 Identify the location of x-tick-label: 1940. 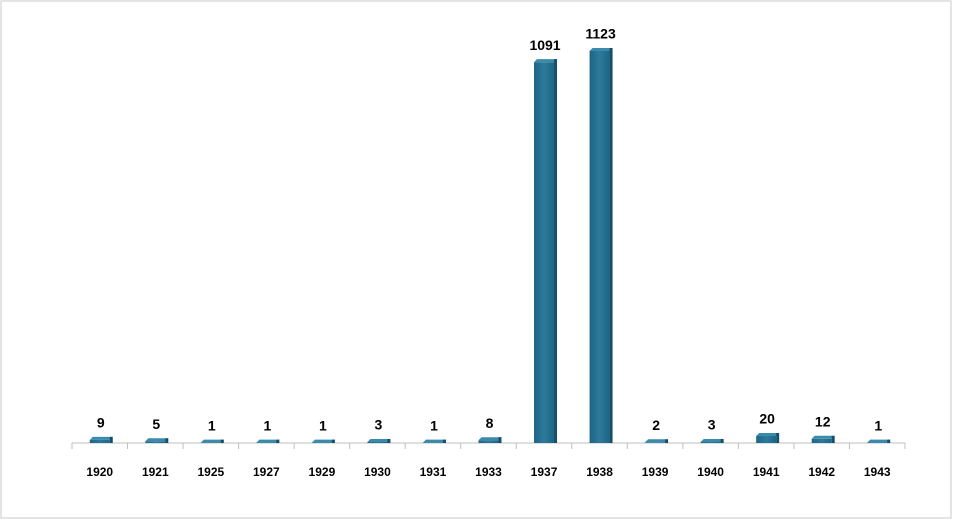
(710, 472).